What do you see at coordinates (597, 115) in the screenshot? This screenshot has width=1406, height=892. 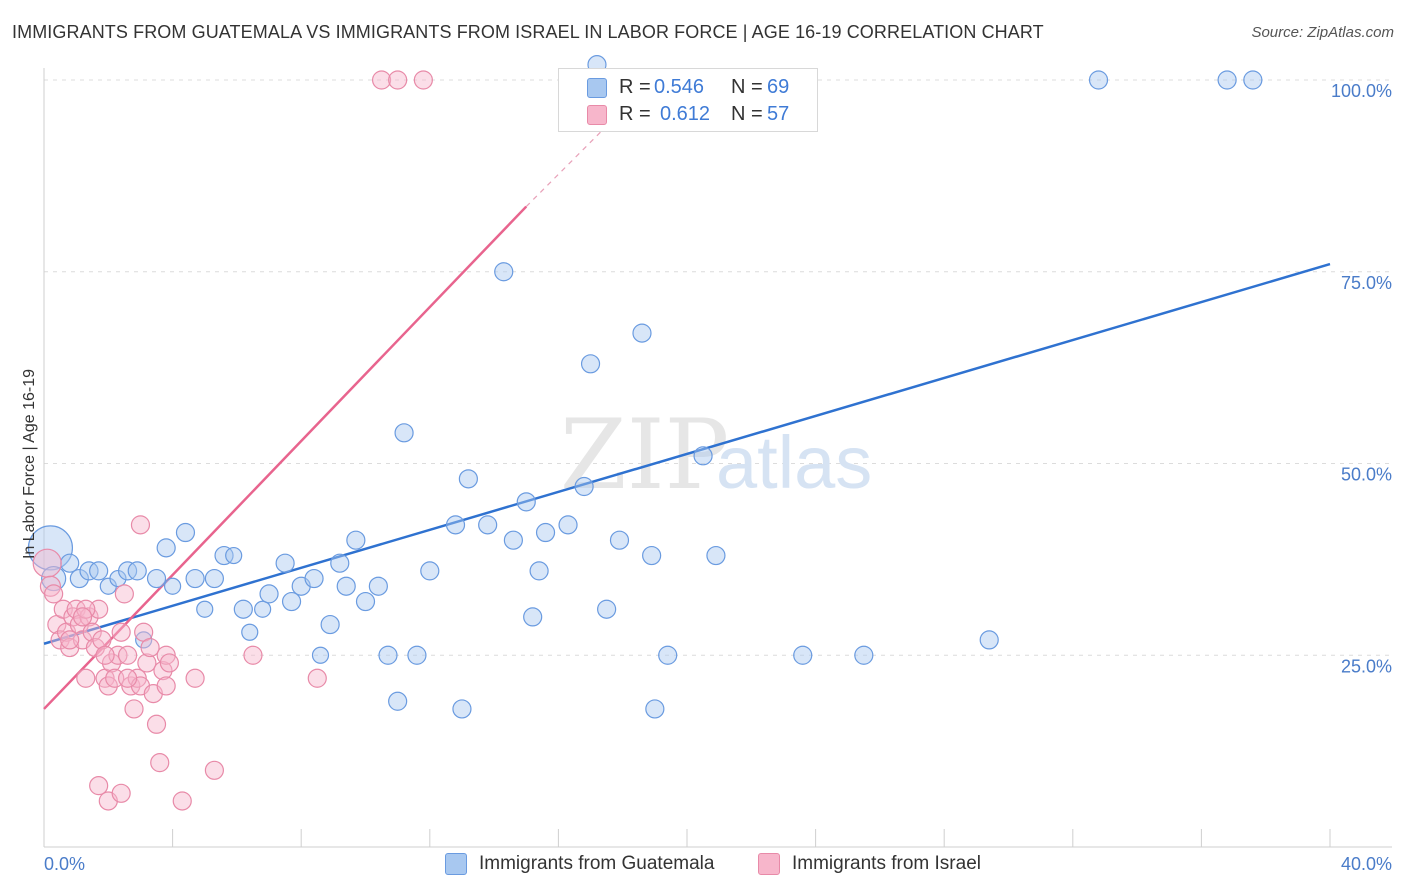 I see `legend-swatch-israel` at bounding box center [597, 115].